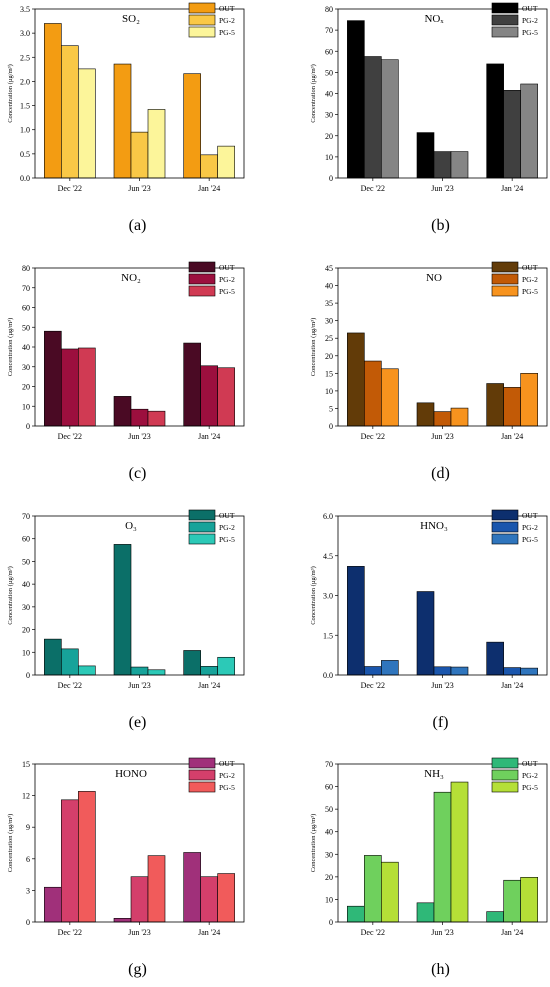 Image resolution: width=550 pixels, height=987 pixels. I want to click on panel-title: HNO₃, so click(434, 526).